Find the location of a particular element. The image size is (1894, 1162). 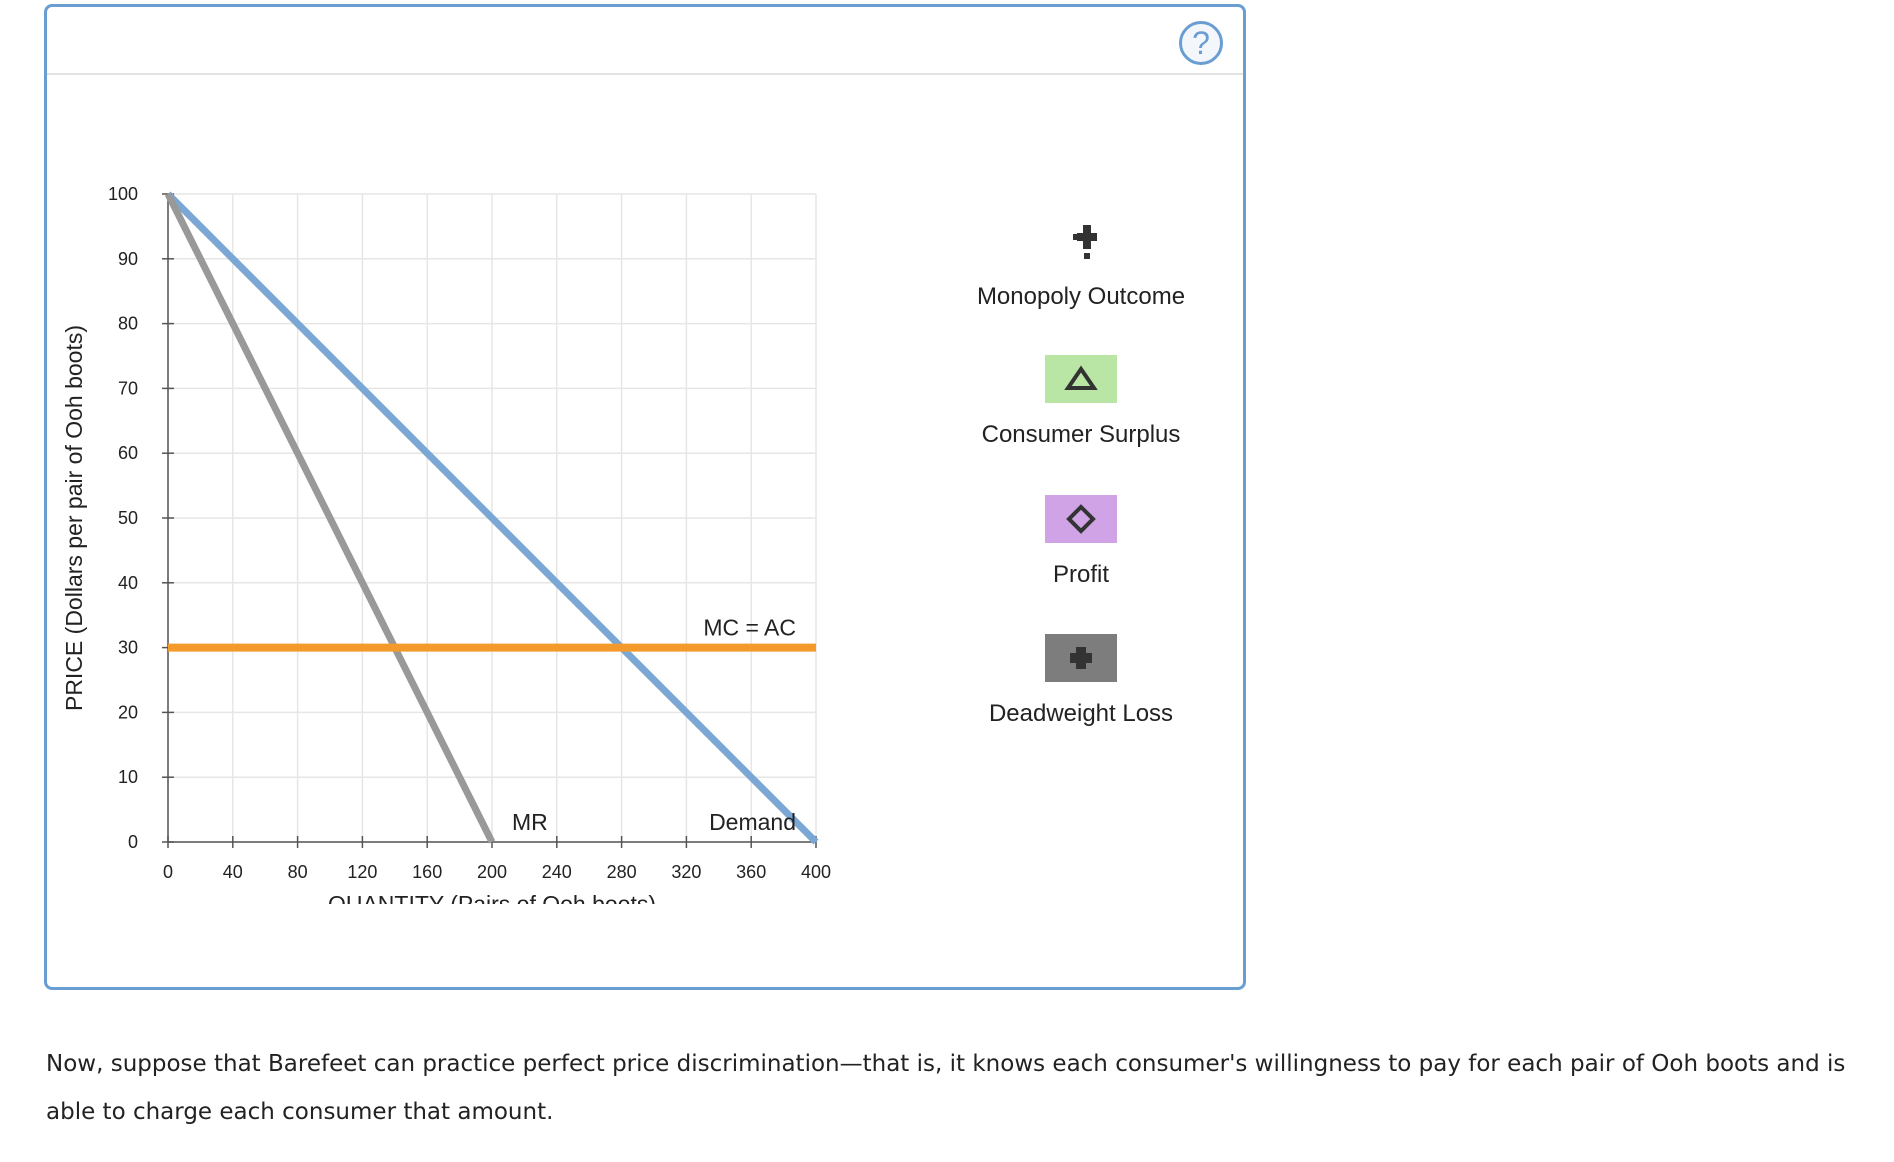

x-tick-label: 400 is located at coordinates (816, 872).